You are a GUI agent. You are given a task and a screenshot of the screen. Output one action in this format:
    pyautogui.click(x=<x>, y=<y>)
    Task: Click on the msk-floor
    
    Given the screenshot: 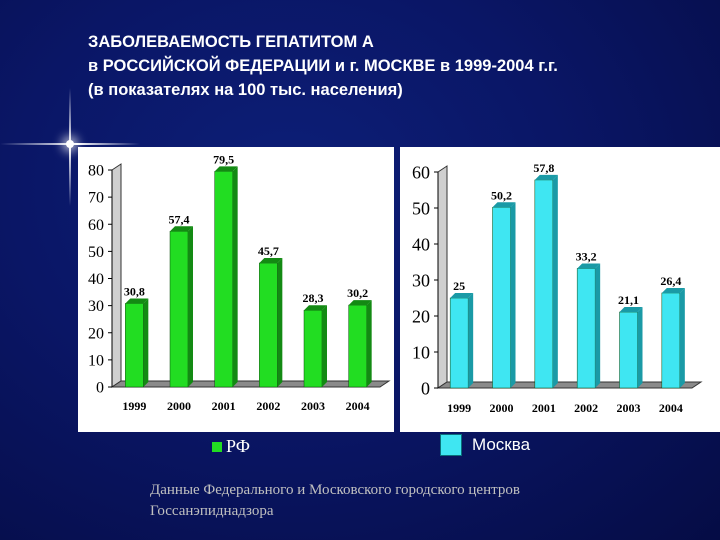 What is the action you would take?
    pyautogui.click(x=569, y=385)
    